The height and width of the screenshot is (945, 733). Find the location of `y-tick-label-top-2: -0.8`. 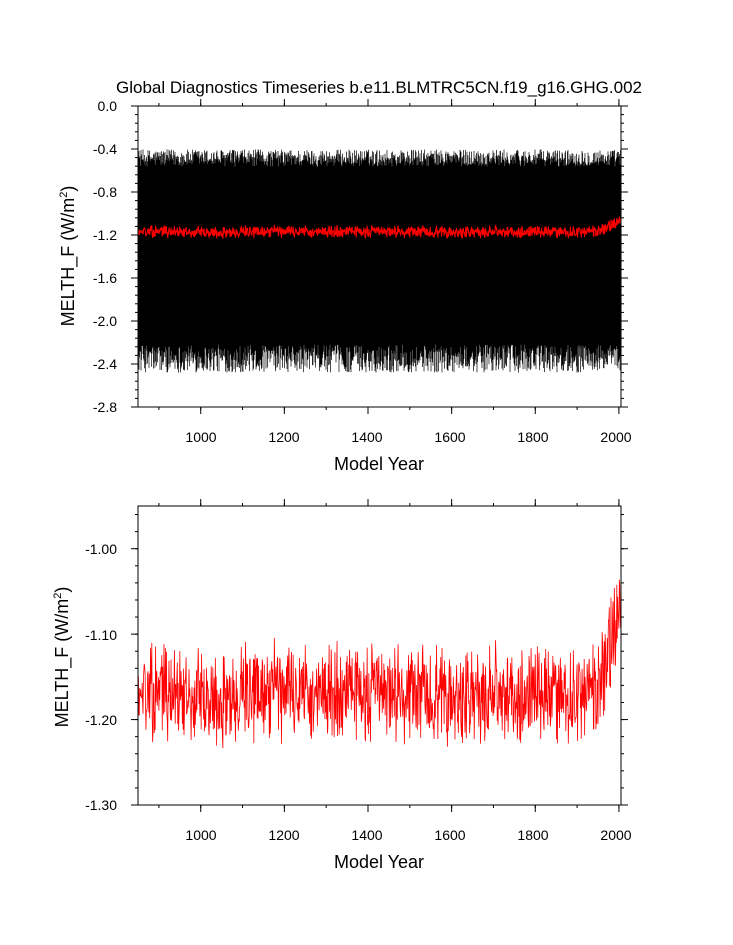

y-tick-label-top-2: -0.8 is located at coordinates (105, 192).